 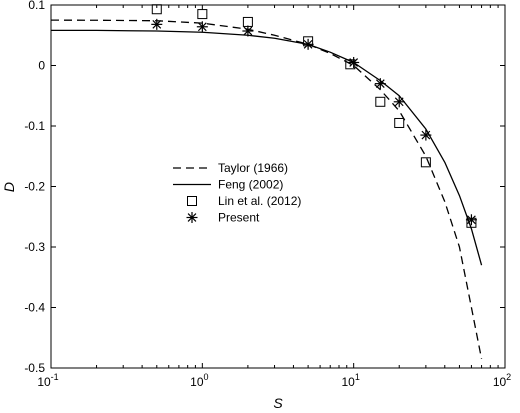 What do you see at coordinates (55, 377) in the screenshot?
I see `x-tick-exponent: -1` at bounding box center [55, 377].